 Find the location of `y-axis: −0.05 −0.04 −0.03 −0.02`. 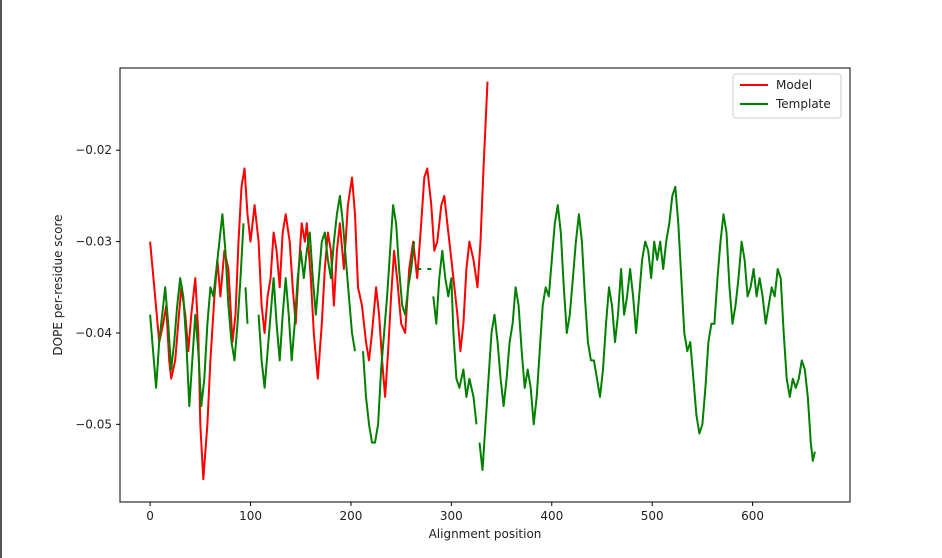

y-axis: −0.05 −0.04 −0.03 −0.02 is located at coordinates (97, 287).